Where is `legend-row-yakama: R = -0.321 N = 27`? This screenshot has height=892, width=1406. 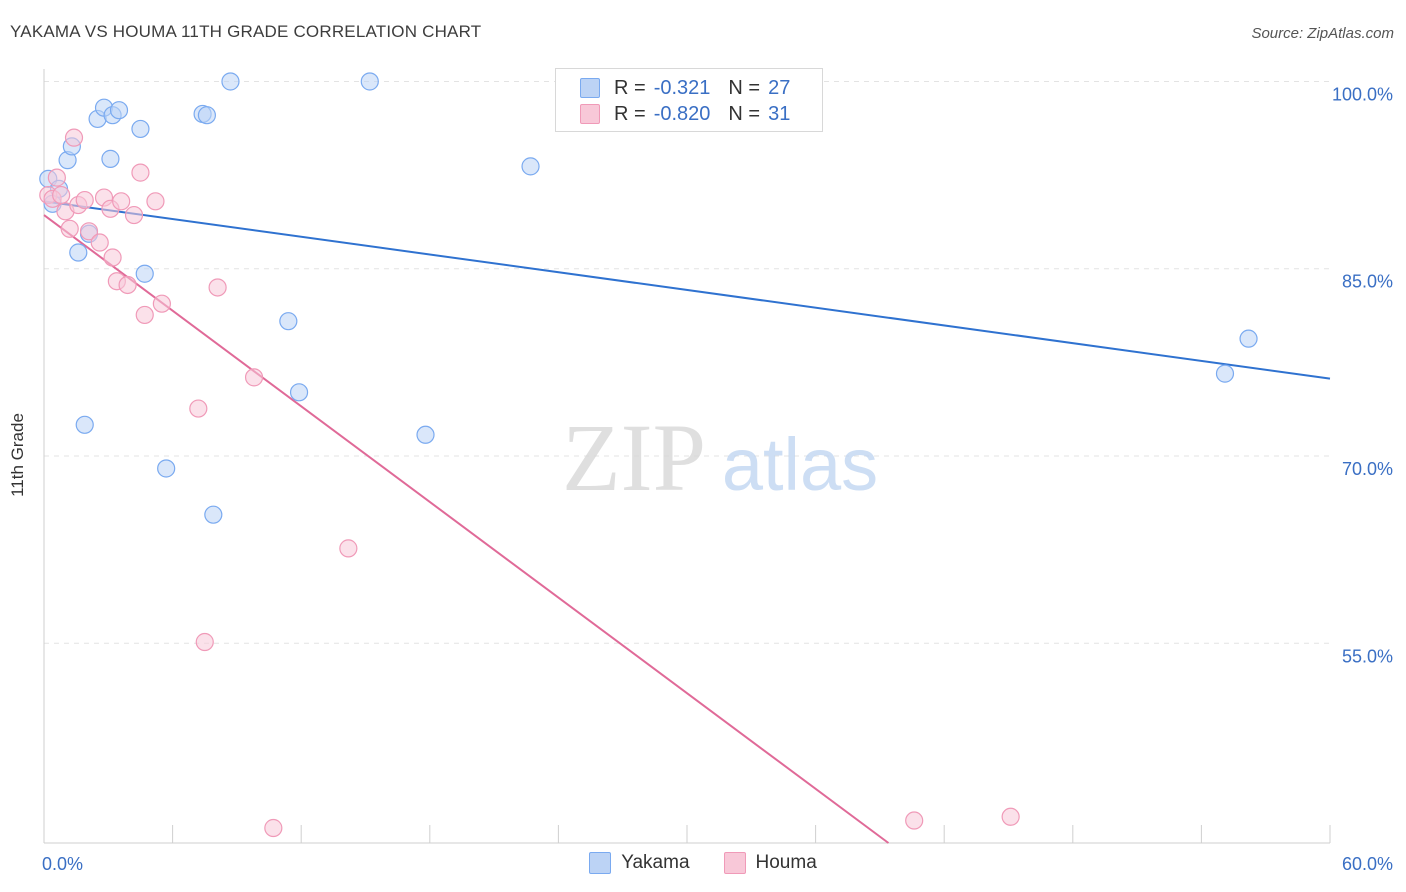
legend-row-yakama: R = -0.321 N = 27 is located at coordinates (694, 88).